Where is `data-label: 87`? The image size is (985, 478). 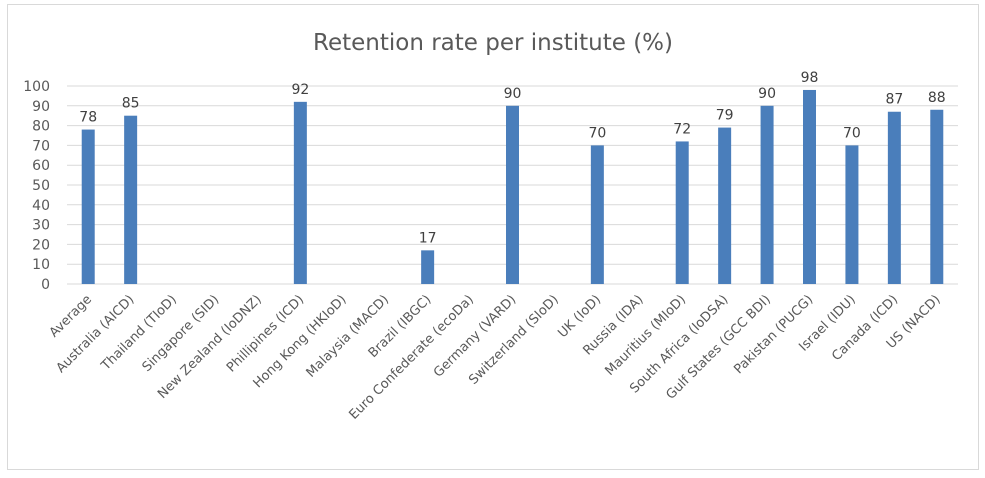
data-label: 87 is located at coordinates (894, 100).